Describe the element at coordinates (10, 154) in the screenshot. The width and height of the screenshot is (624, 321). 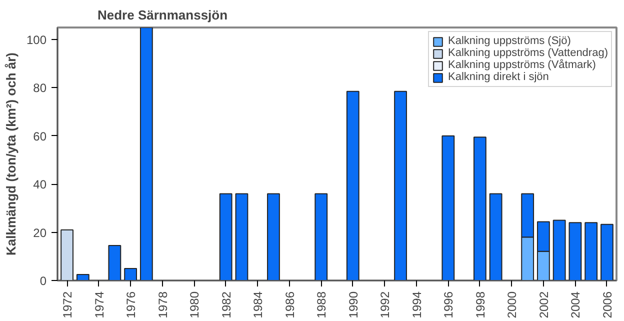
I see `y-axis-title: Kalkmängd (ton/yta (km²) och år)` at that location.